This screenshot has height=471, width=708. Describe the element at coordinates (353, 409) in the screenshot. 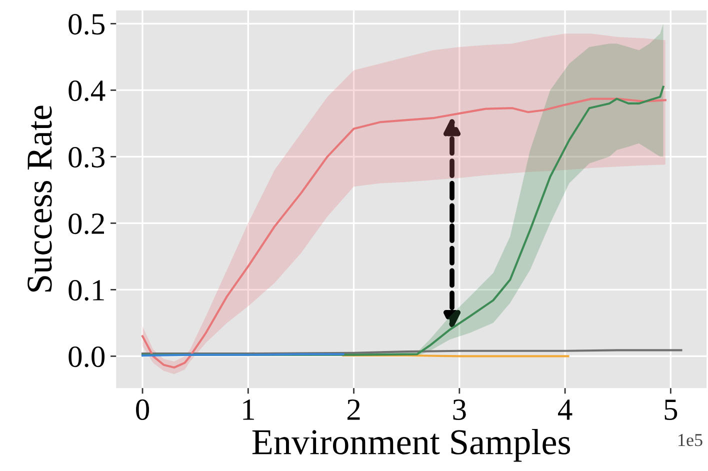

I see `x-tick-label: 2` at that location.